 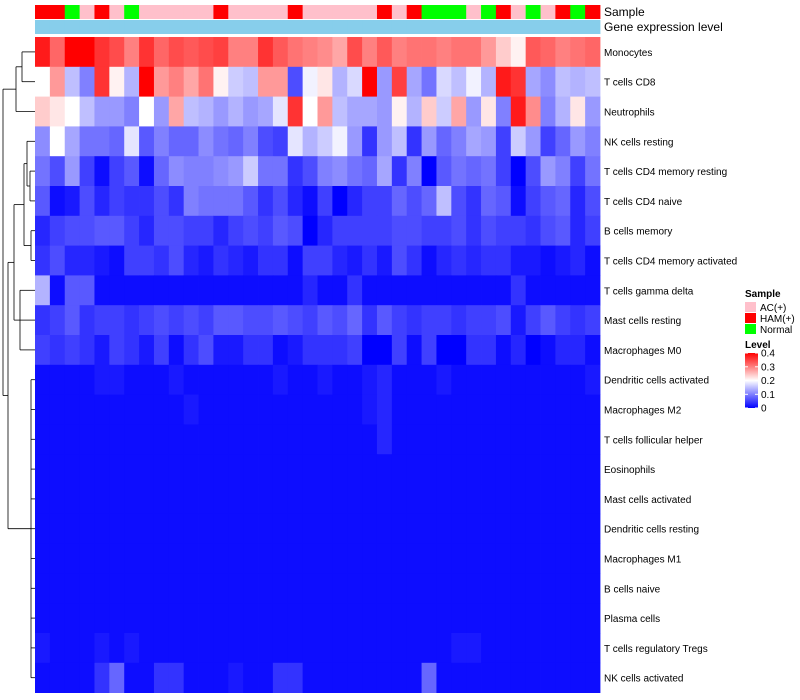 I want to click on row-label: B cells naive, so click(x=632, y=589).